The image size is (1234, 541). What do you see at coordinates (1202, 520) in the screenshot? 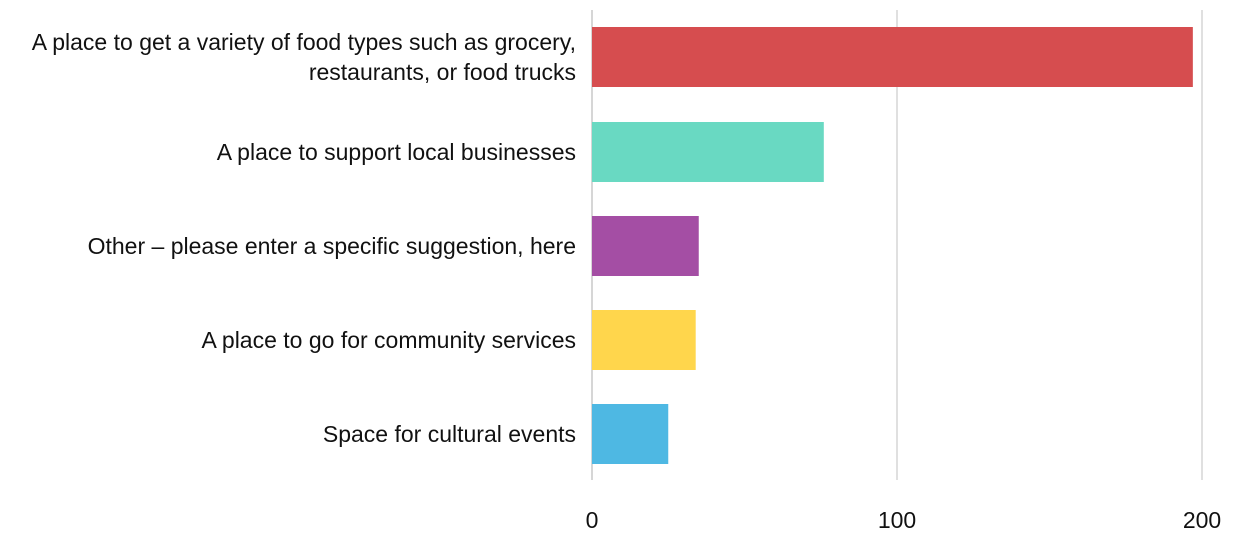
I see `x-tick-label-200: 200` at bounding box center [1202, 520].